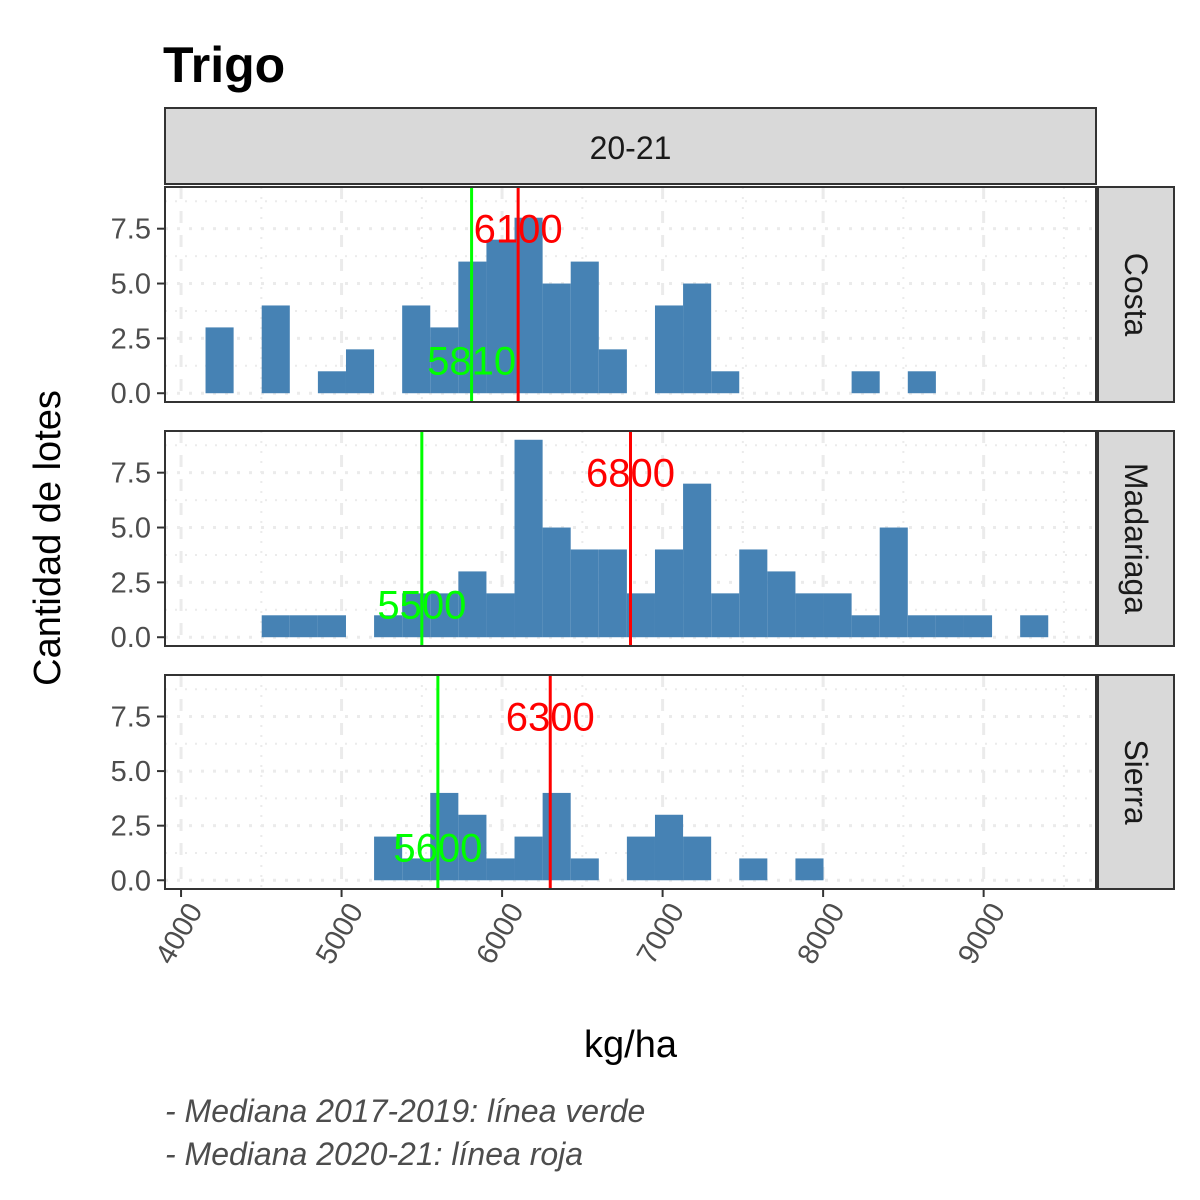 This screenshot has width=1200, height=1200. I want to click on median-label-2017-2019: 5600, so click(437, 849).